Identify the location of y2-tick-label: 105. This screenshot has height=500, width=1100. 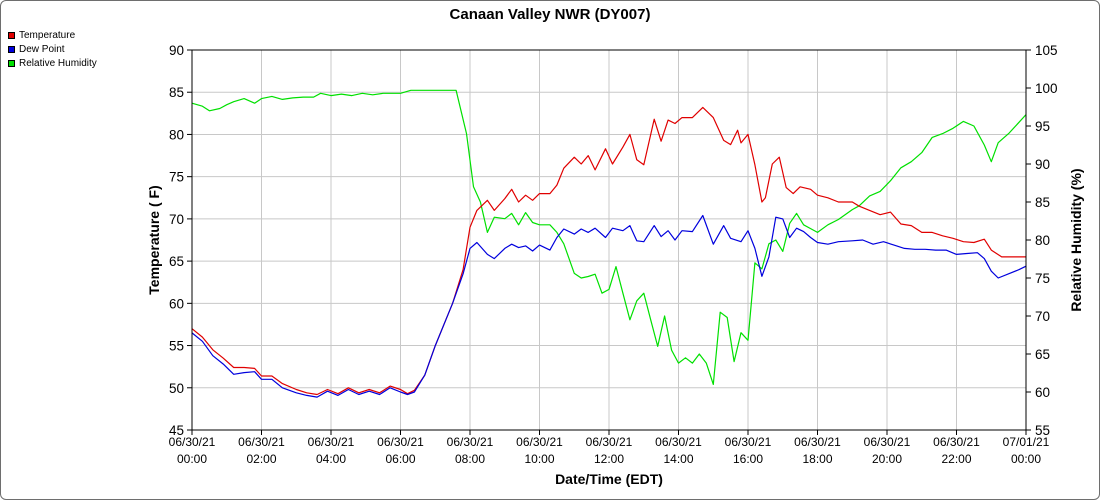
(1046, 50).